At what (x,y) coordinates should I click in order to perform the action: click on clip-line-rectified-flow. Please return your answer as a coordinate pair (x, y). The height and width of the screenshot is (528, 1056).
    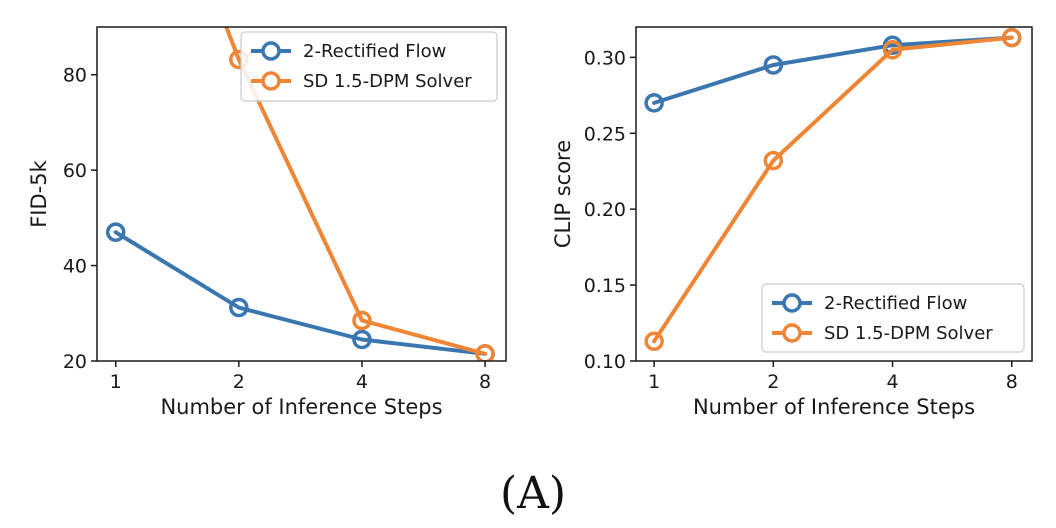
    Looking at the image, I should click on (833, 70).